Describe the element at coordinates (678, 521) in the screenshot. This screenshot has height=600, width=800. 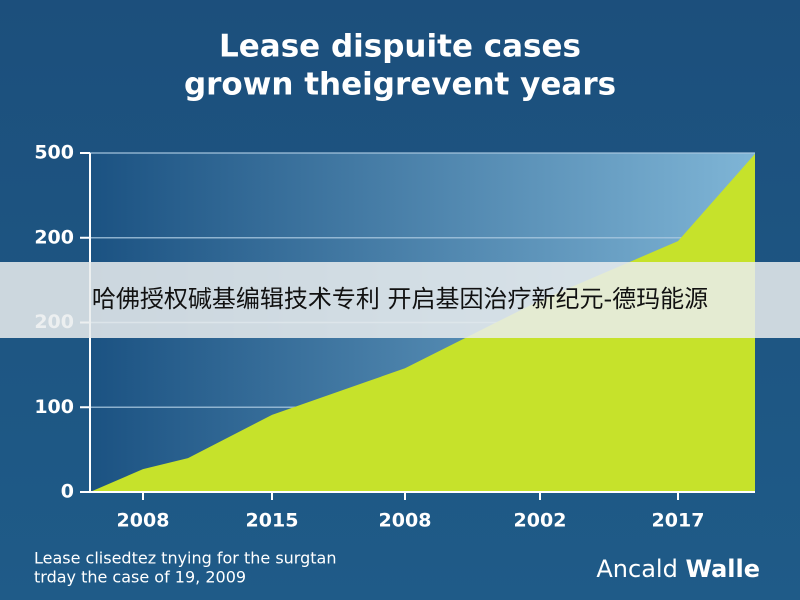
I see `x-tick-label: 2017` at that location.